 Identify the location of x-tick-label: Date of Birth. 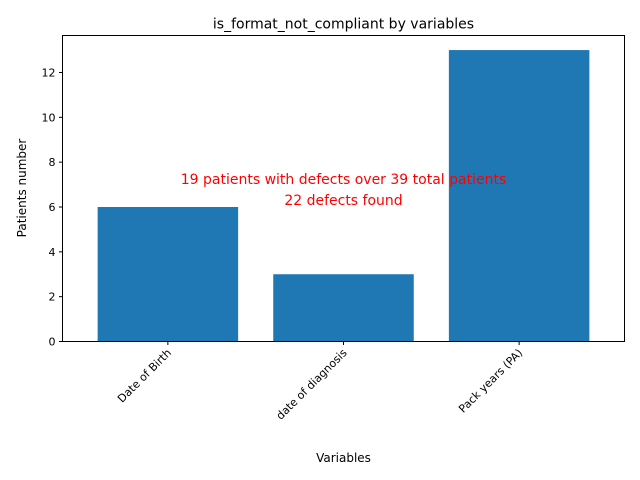
(144, 375).